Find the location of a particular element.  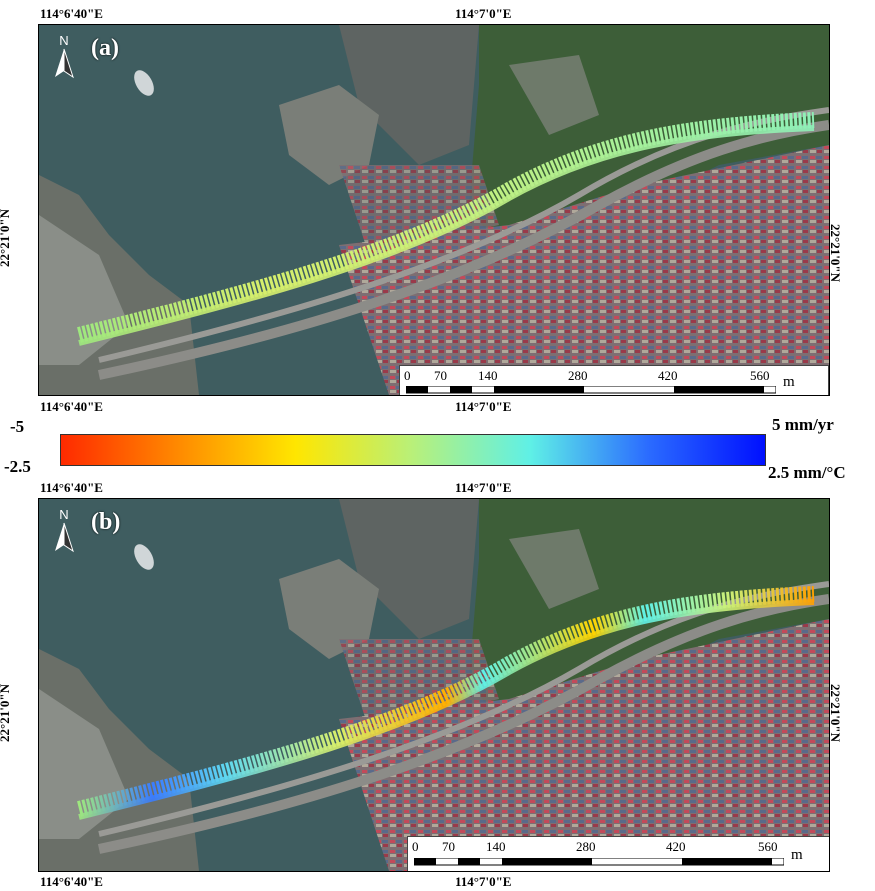

top-lon-label-b2: 114°7'0"E is located at coordinates (483, 487).